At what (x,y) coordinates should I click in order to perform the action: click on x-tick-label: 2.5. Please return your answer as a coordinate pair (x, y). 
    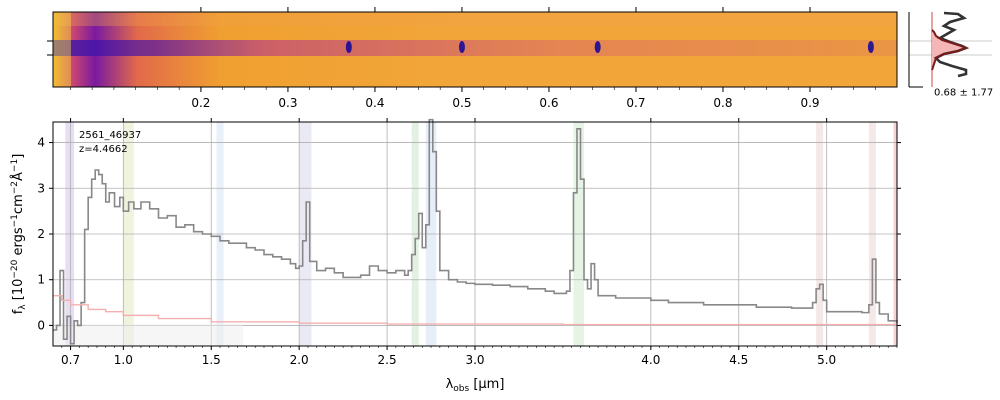
    Looking at the image, I should click on (387, 360).